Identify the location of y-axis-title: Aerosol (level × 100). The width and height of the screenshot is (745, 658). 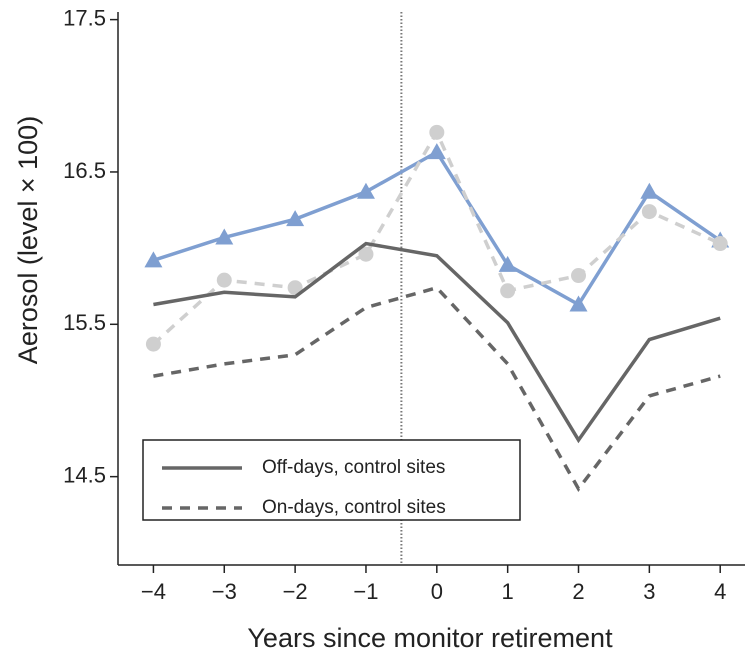
(28, 240).